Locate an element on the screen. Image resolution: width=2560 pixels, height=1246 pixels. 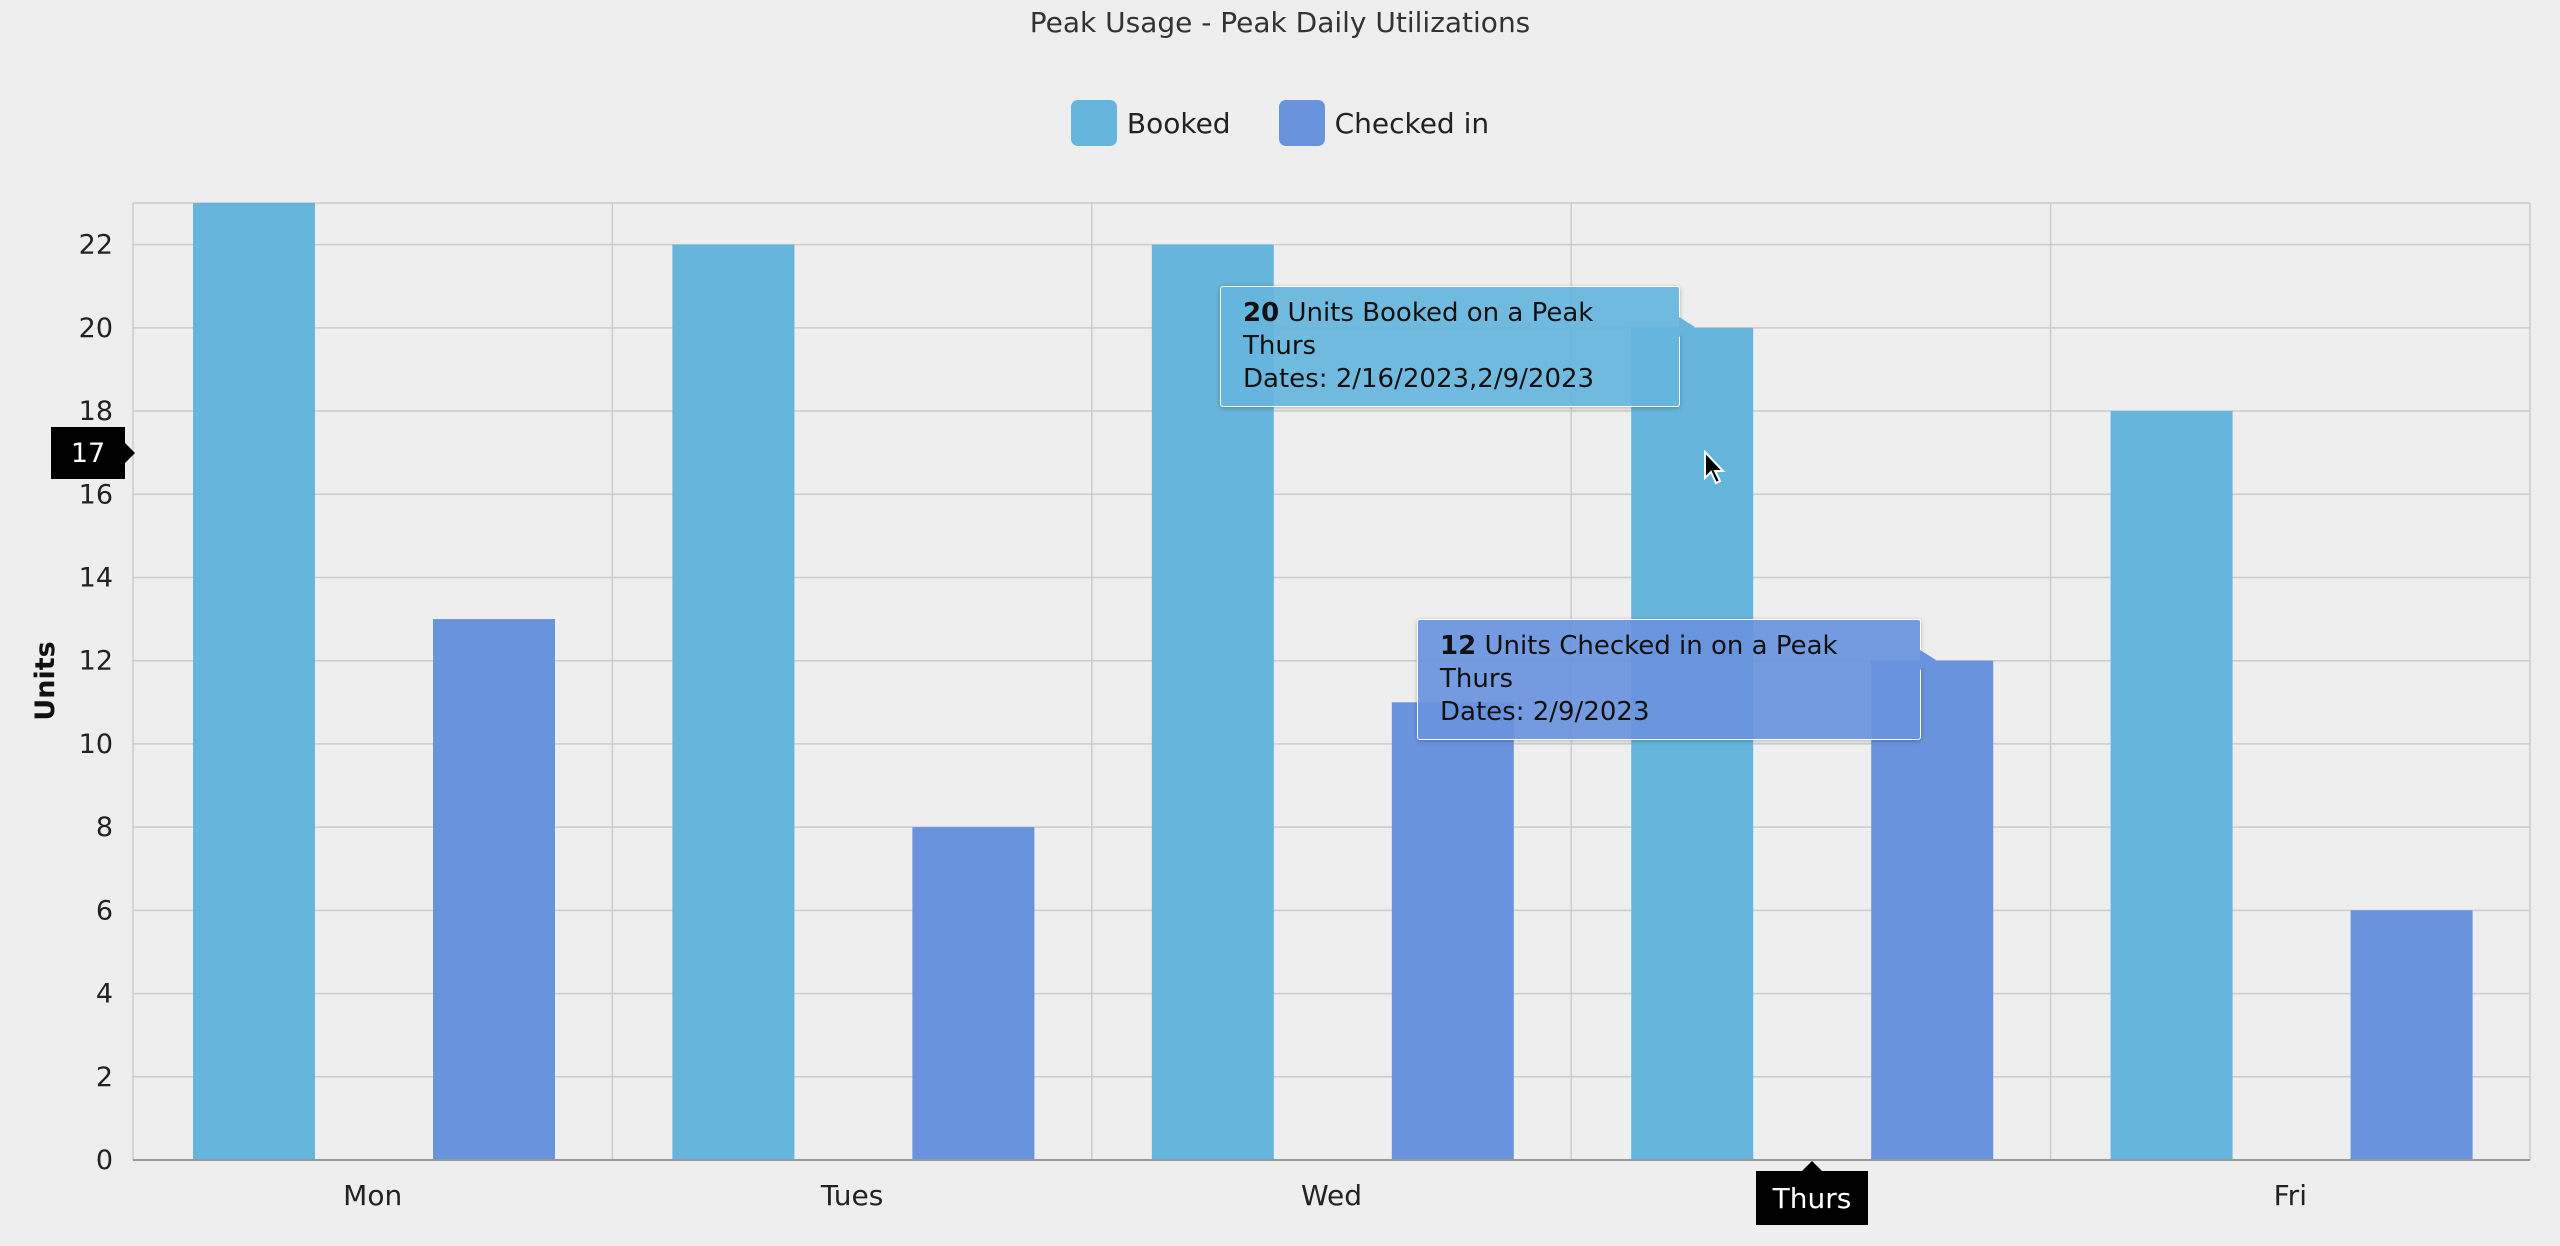
tooltip-booked-text: Units Booked on a Peak Thurs is located at coordinates (1418, 329).